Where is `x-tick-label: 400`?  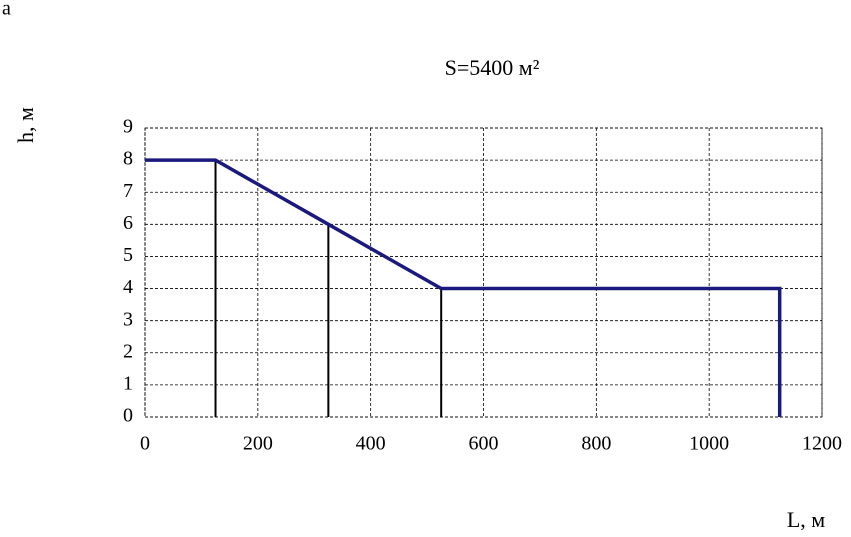
x-tick-label: 400 is located at coordinates (371, 444).